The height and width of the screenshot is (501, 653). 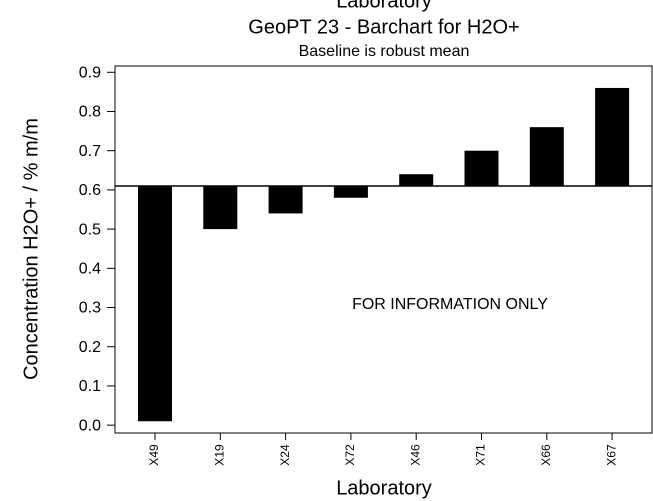 What do you see at coordinates (384, 51) in the screenshot?
I see `chart-subtitle: Baseline is robust mean` at bounding box center [384, 51].